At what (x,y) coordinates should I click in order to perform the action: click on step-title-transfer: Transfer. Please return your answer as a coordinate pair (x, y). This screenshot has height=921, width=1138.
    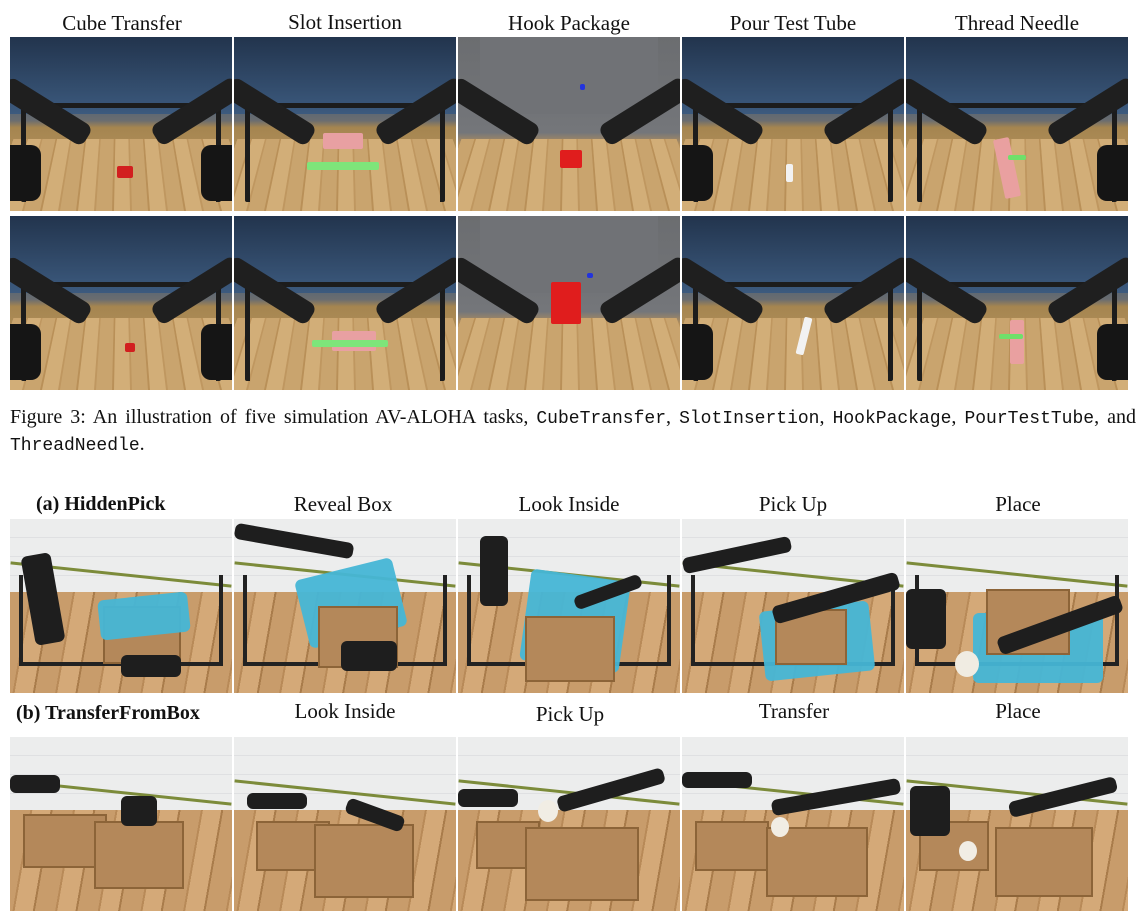
    Looking at the image, I should click on (794, 711).